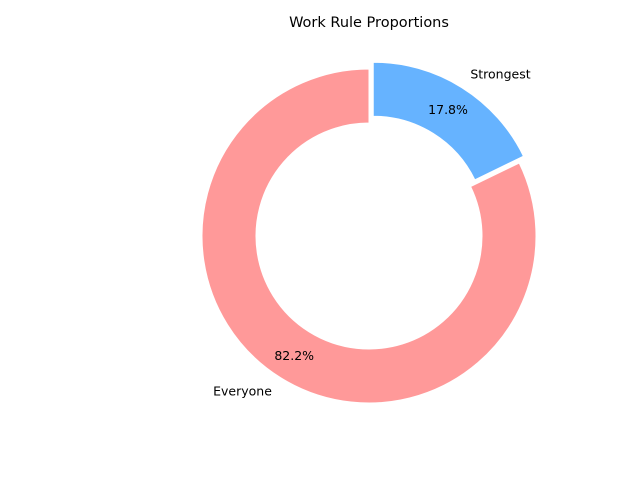 The image size is (640, 480). What do you see at coordinates (369, 23) in the screenshot?
I see `chart-title: Work Rule Proportions` at bounding box center [369, 23].